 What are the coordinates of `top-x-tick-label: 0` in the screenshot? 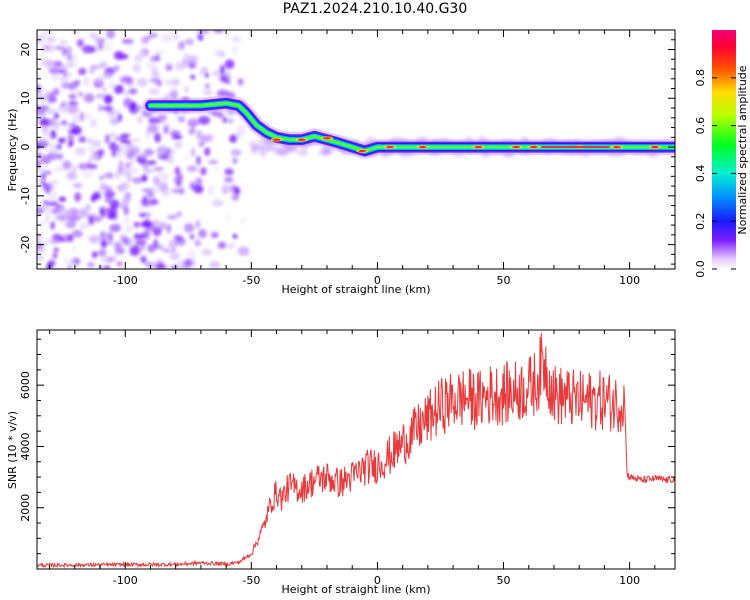 It's located at (377, 280).